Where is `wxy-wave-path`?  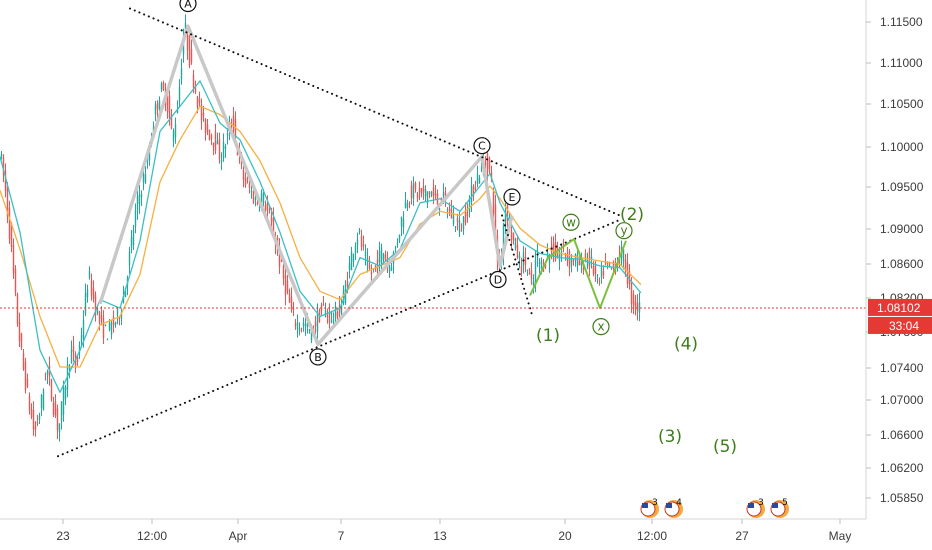
wxy-wave-path is located at coordinates (578, 274).